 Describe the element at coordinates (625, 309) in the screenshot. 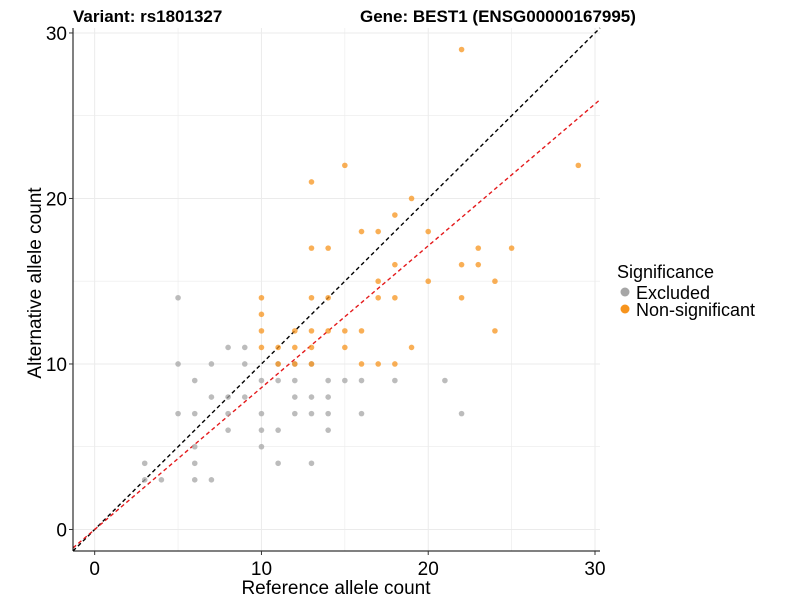

I see `legend-swatch-non-significant` at that location.